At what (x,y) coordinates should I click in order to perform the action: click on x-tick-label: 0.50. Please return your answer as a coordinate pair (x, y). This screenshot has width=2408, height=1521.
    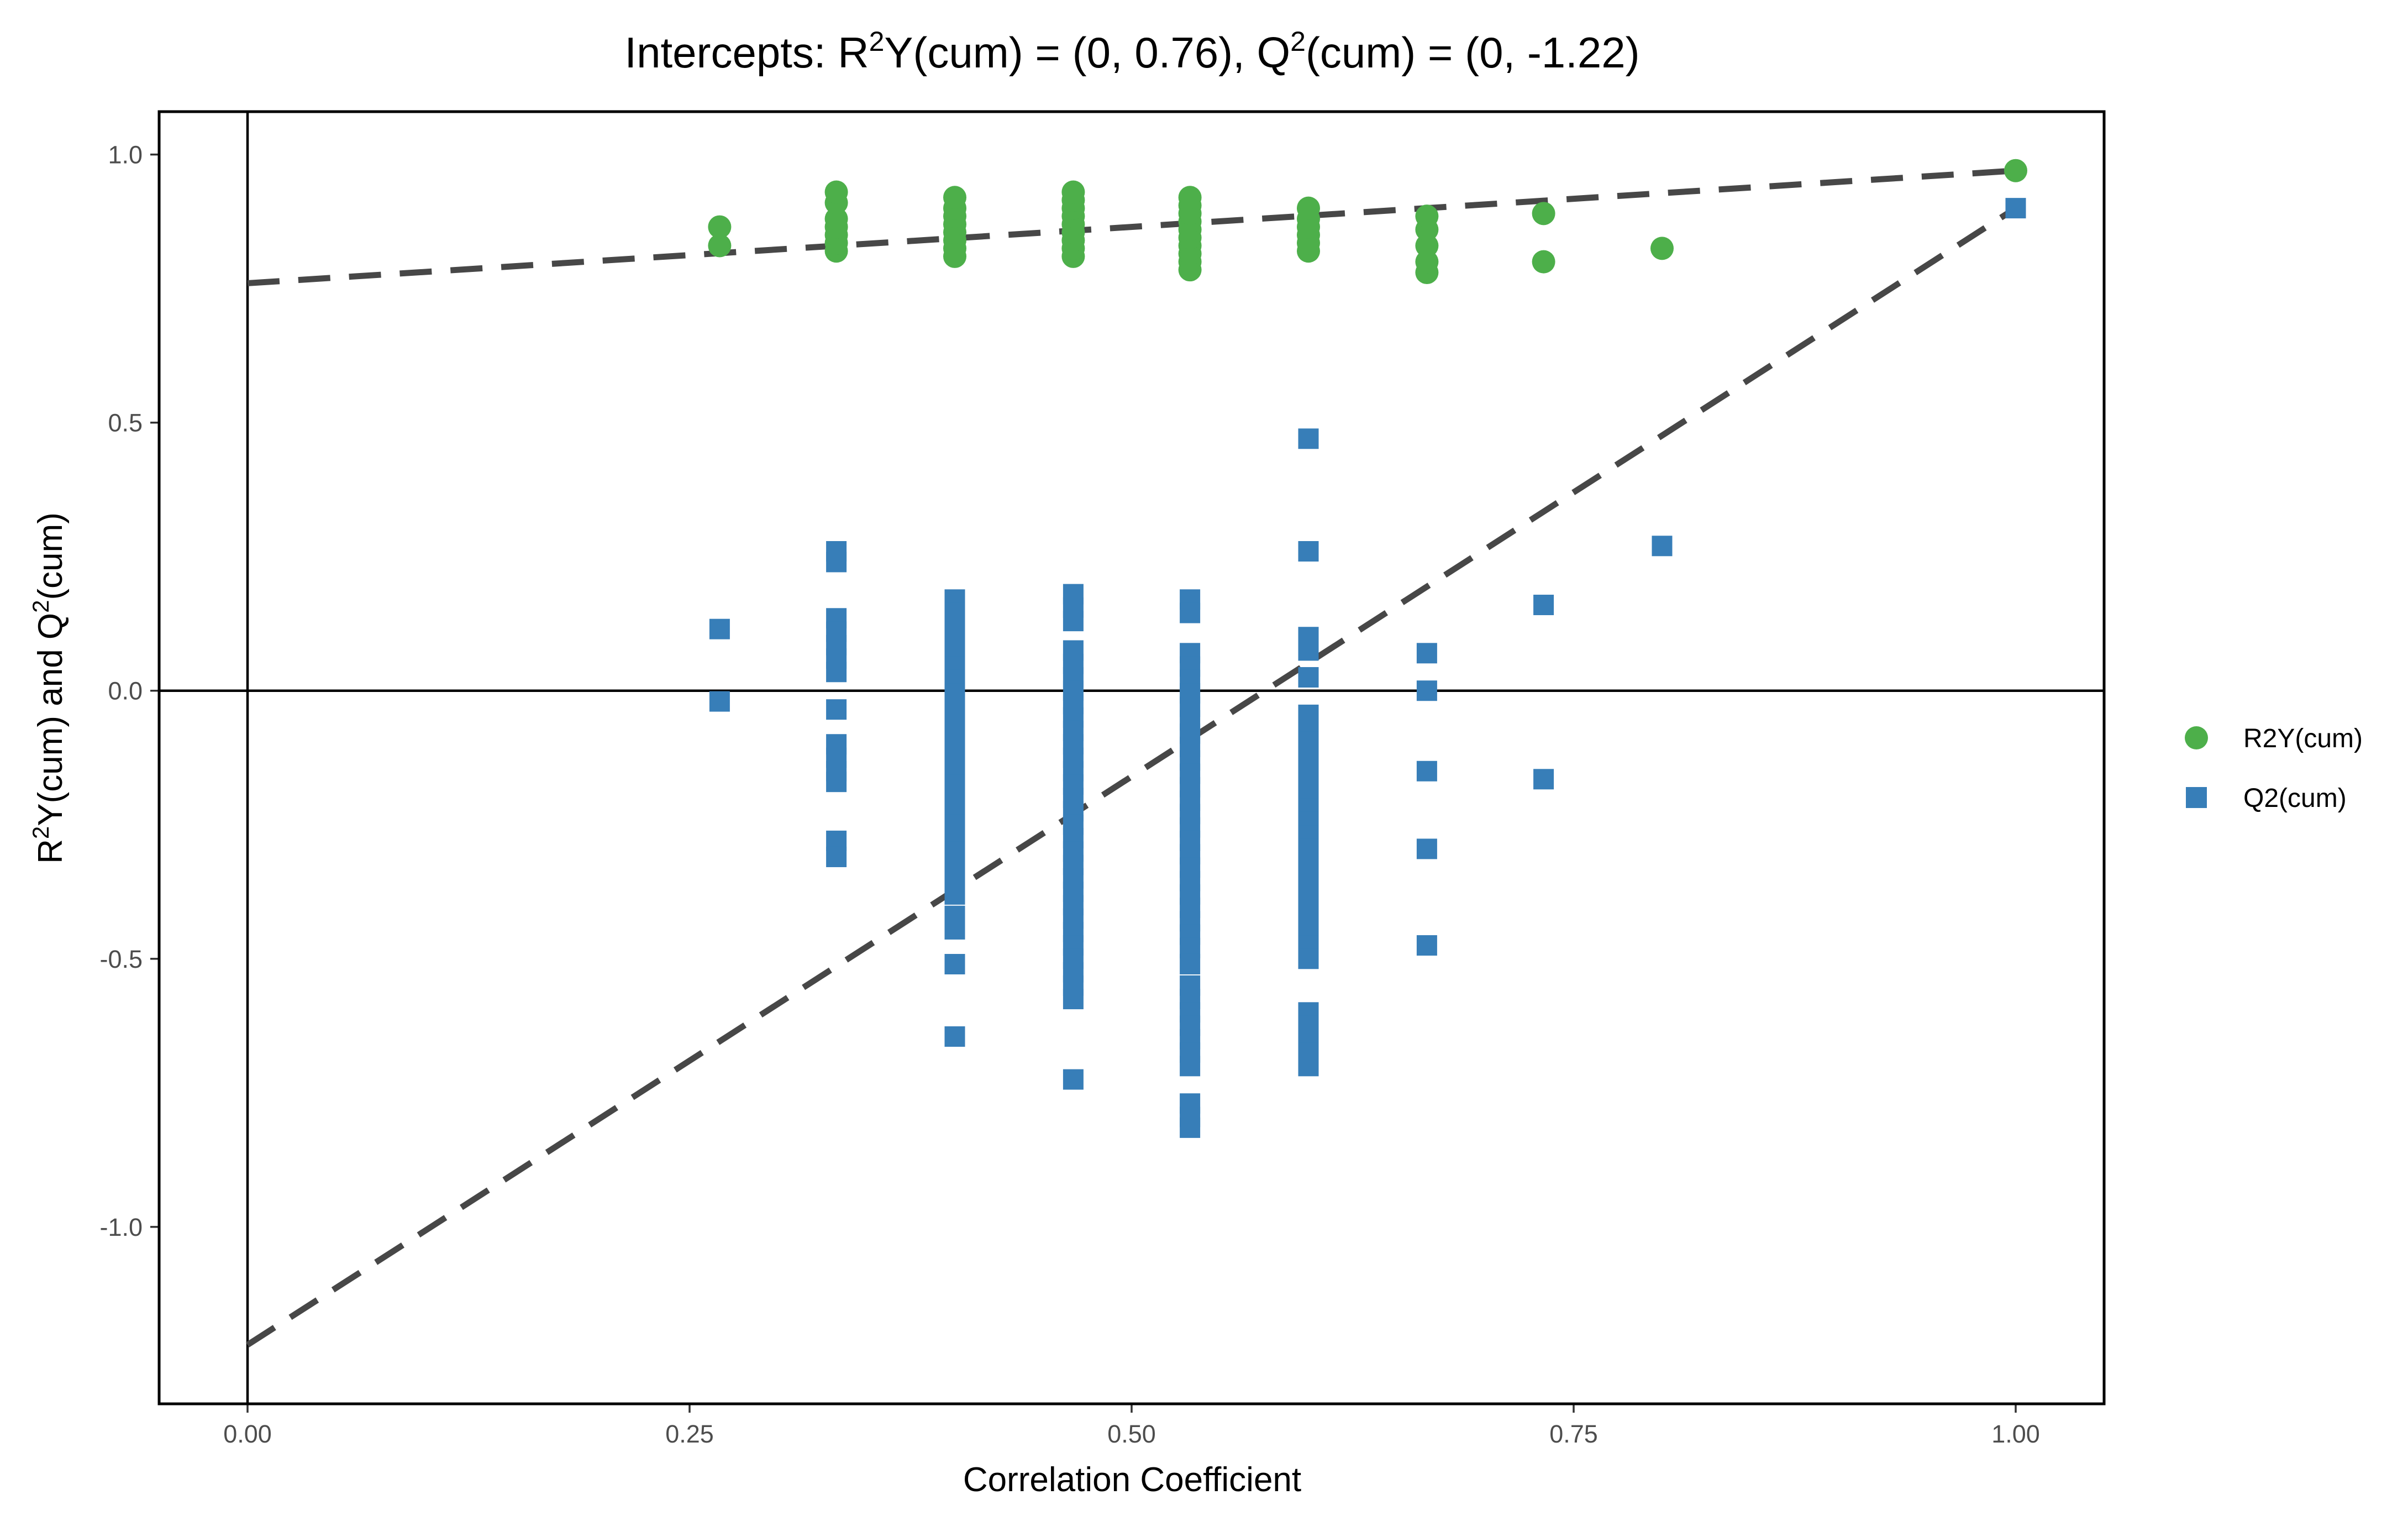
    Looking at the image, I should click on (1131, 1434).